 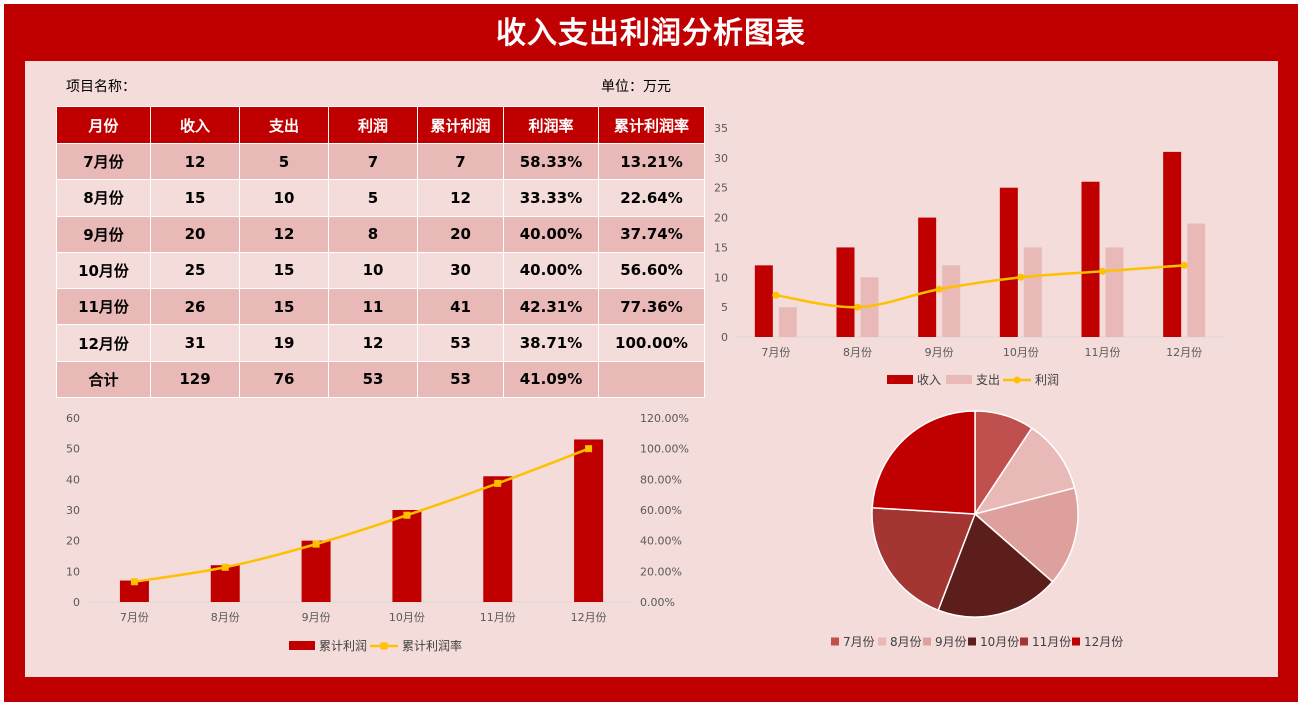 I want to click on table-cell: 129, so click(x=195, y=379).